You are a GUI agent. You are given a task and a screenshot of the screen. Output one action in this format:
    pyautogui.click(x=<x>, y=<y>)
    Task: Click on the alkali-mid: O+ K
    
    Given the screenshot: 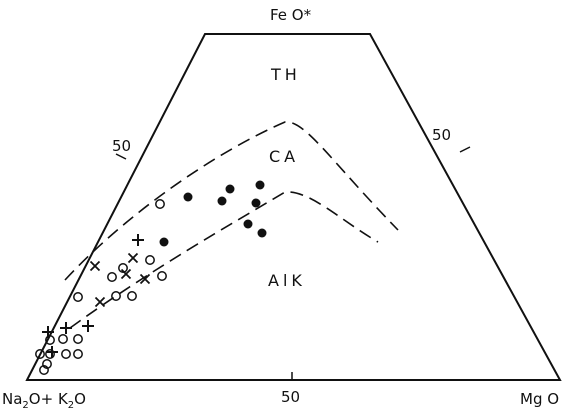 What is the action you would take?
    pyautogui.click(x=49, y=399)
    